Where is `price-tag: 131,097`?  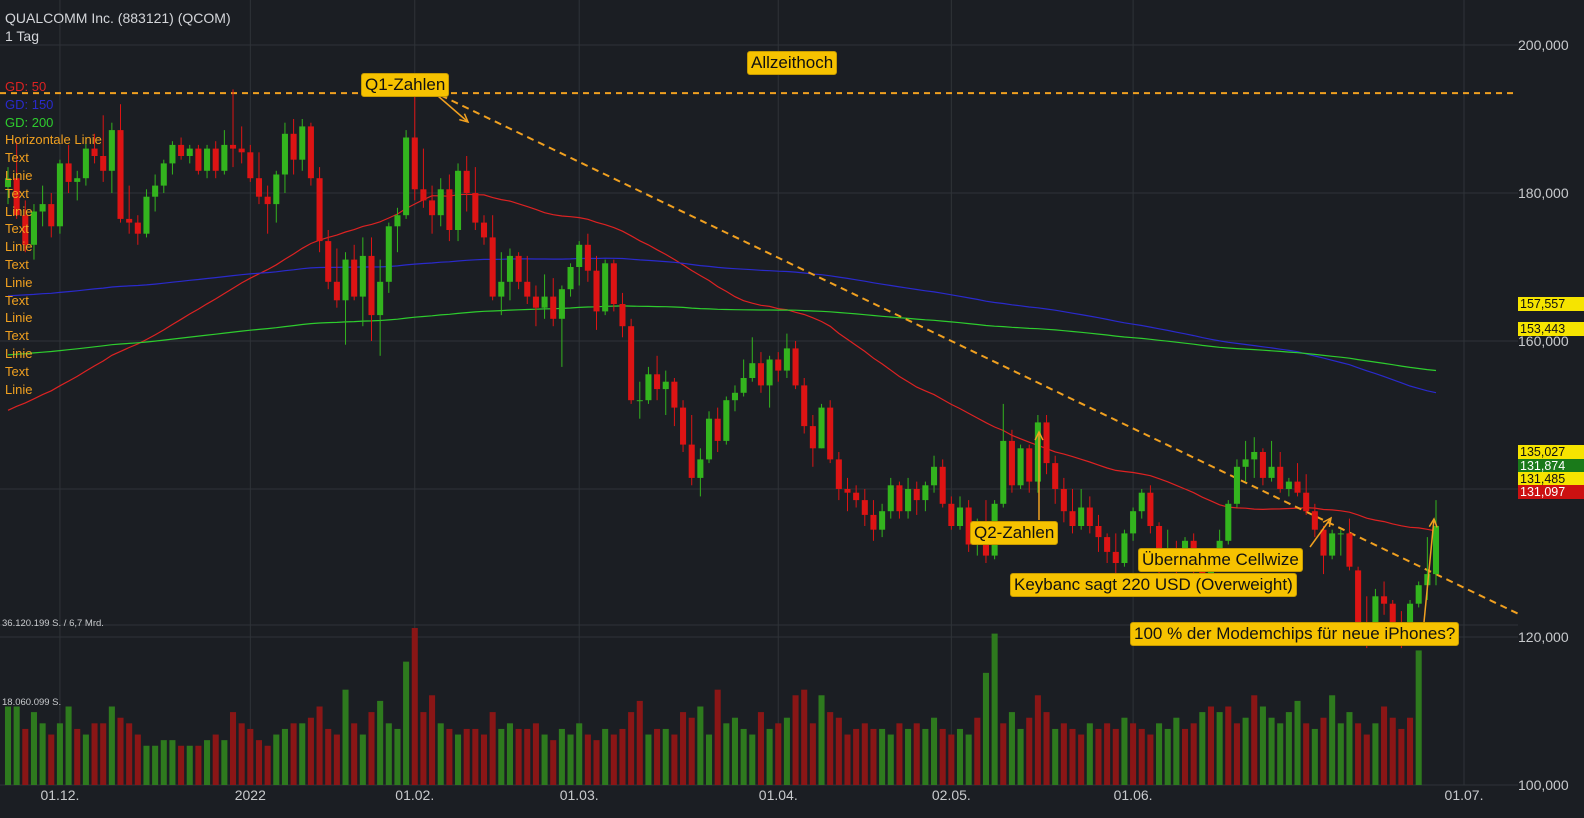 price-tag: 131,097 is located at coordinates (1551, 492).